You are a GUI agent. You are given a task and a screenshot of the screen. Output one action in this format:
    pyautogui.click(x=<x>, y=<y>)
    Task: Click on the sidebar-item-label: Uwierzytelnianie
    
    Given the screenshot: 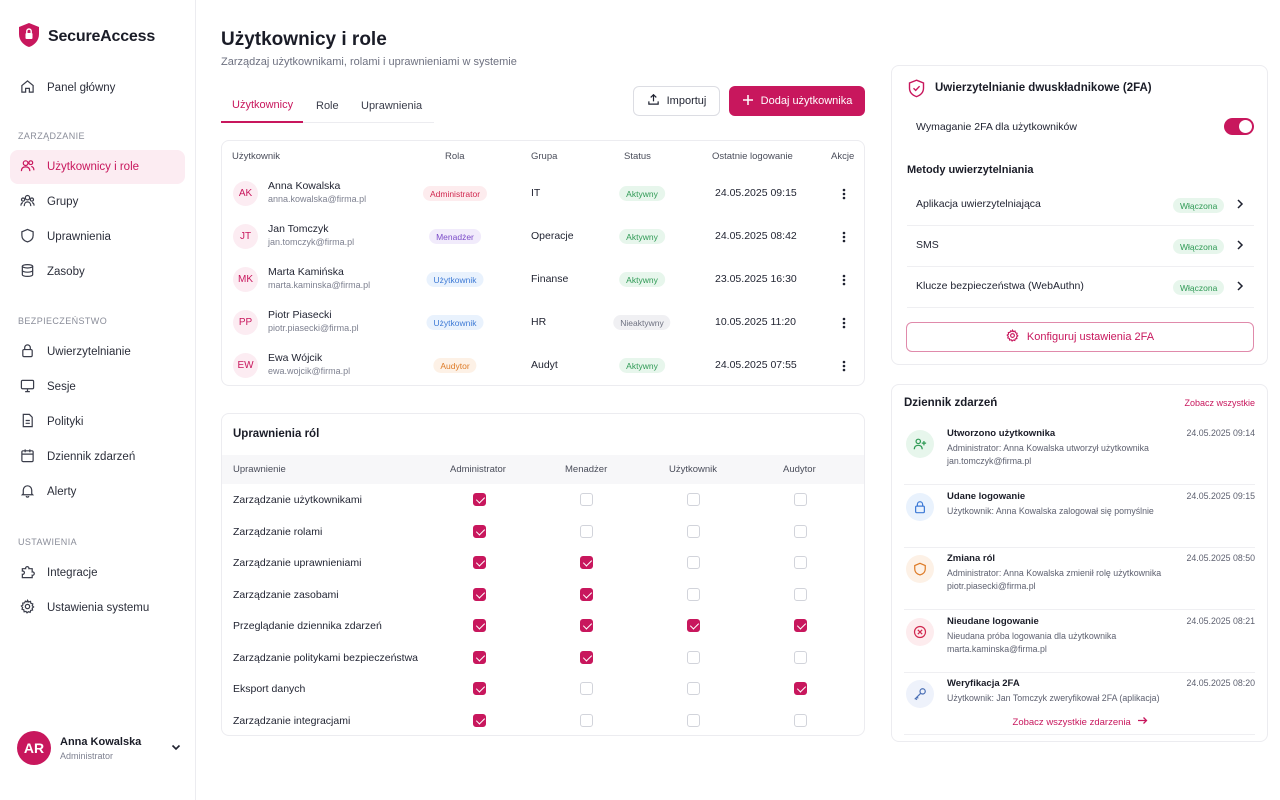 What is the action you would take?
    pyautogui.click(x=89, y=352)
    